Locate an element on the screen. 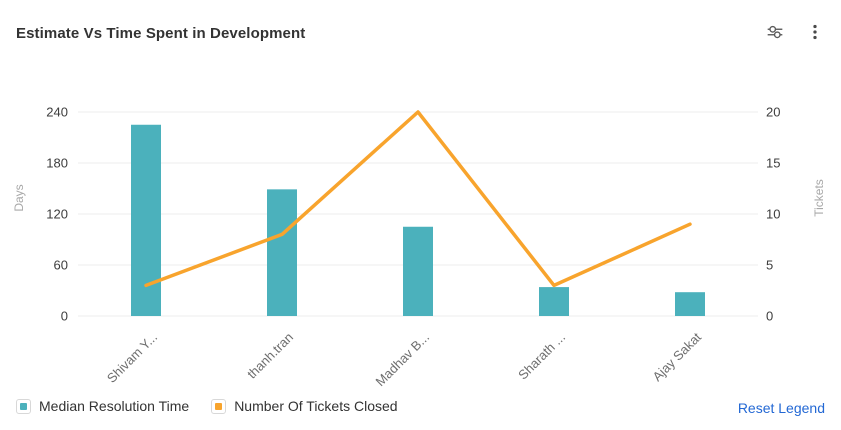  right-axis-title: Tickets is located at coordinates (819, 198).